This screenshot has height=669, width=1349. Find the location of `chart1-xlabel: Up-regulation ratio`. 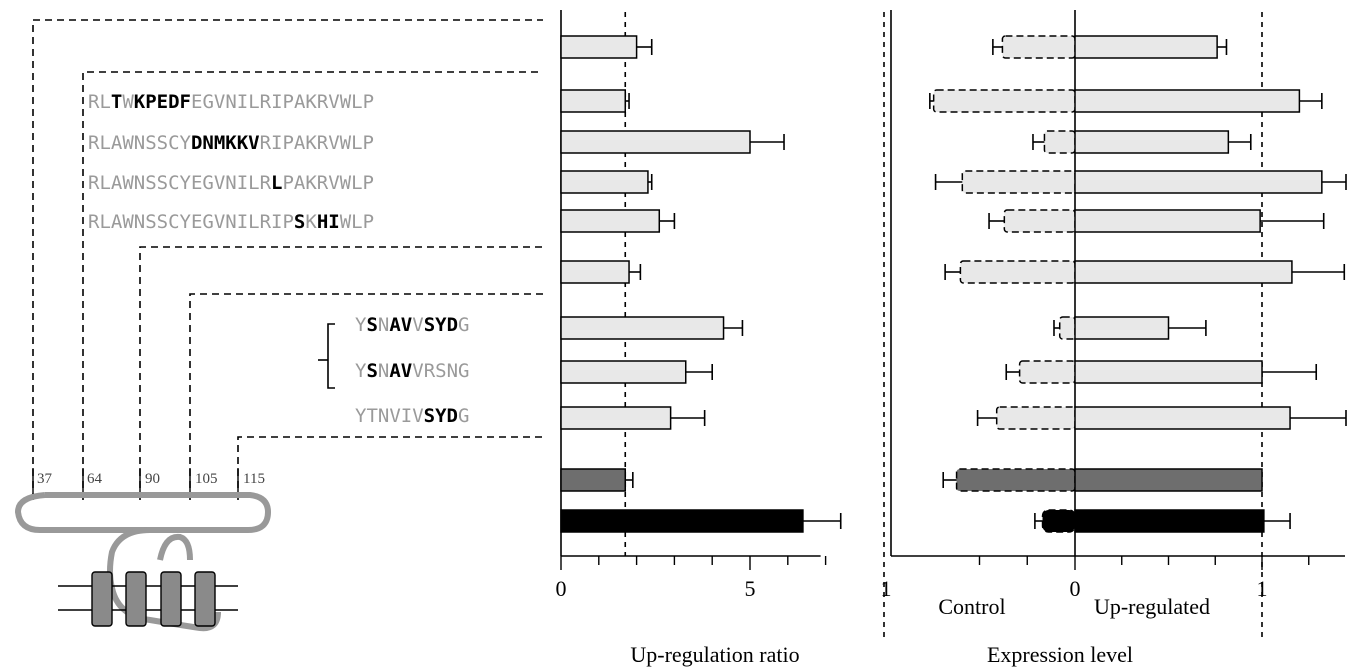

chart1-xlabel: Up-regulation ratio is located at coordinates (714, 654).